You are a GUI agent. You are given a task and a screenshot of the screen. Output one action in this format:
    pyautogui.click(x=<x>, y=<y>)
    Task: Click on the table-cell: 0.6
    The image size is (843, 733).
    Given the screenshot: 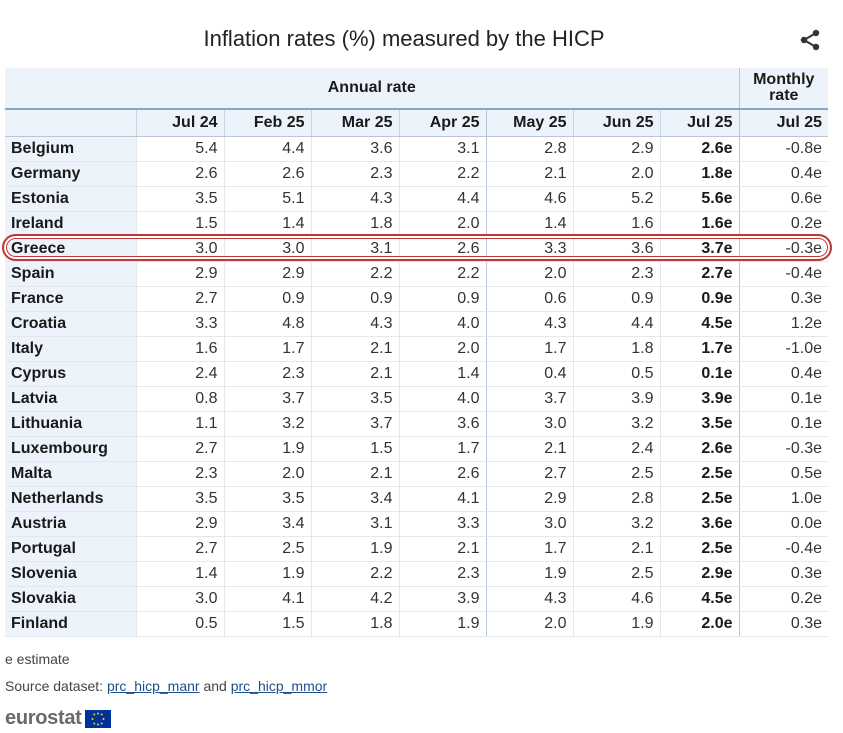 What is the action you would take?
    pyautogui.click(x=529, y=299)
    